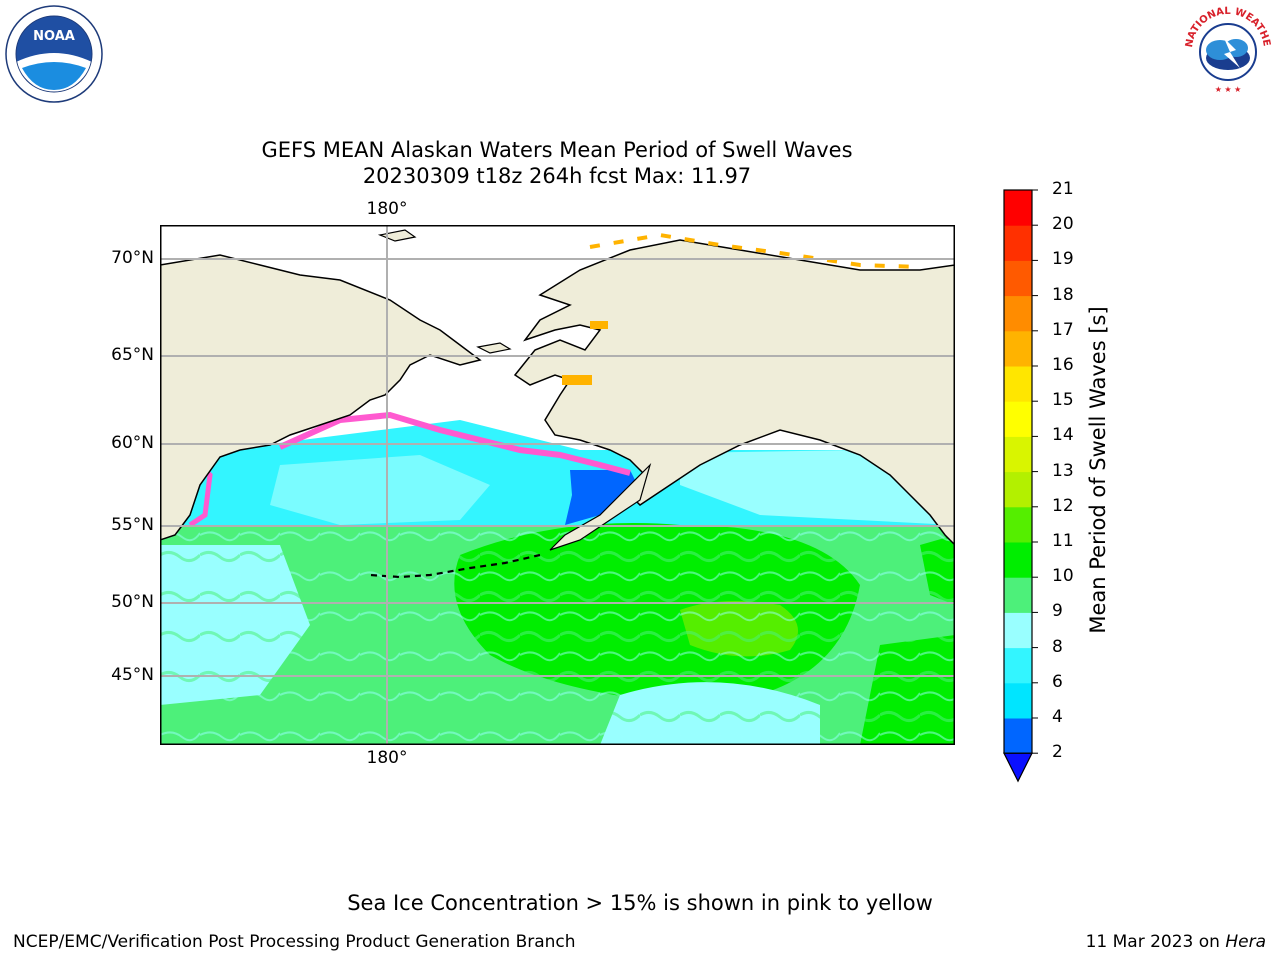 The height and width of the screenshot is (960, 1280). What do you see at coordinates (1063, 259) in the screenshot?
I see `colorbar-tick-label: 19` at bounding box center [1063, 259].